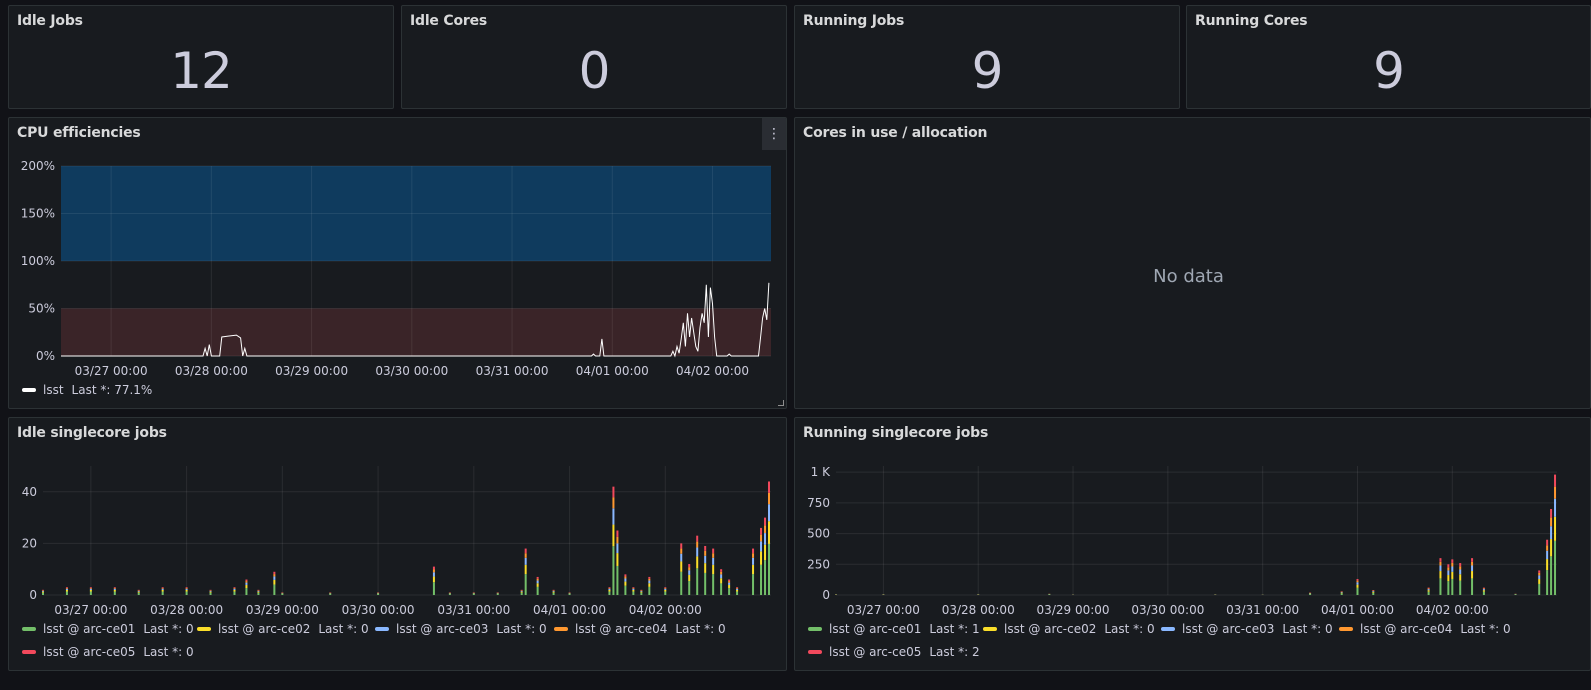 The width and height of the screenshot is (1591, 690). I want to click on x-tick-label: 03/31 00:00, so click(512, 371).